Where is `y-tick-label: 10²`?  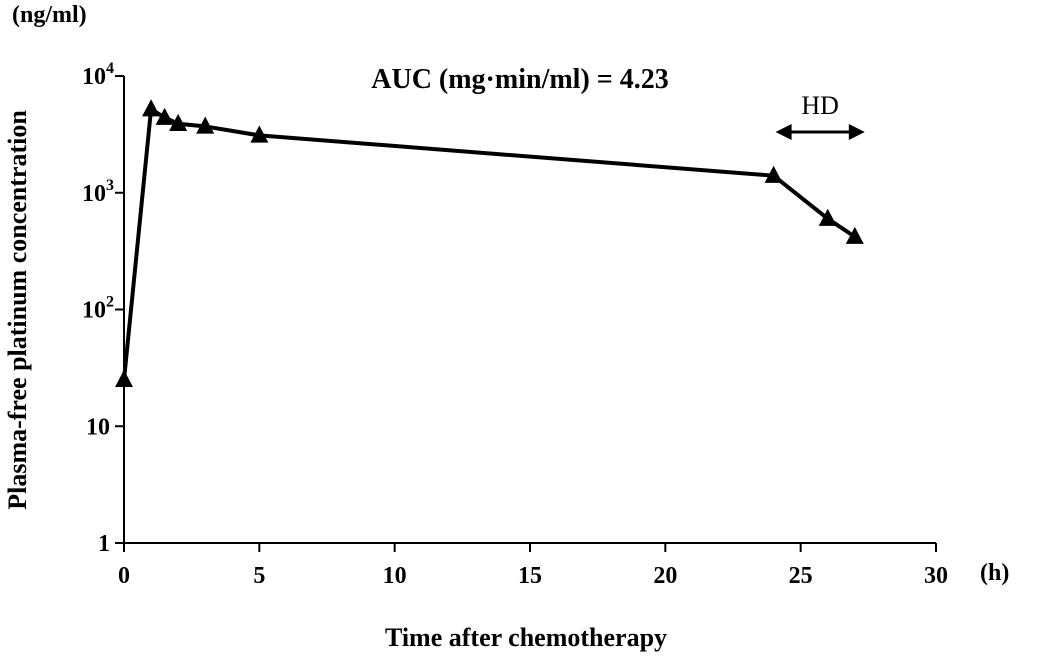 y-tick-label: 10² is located at coordinates (98, 309).